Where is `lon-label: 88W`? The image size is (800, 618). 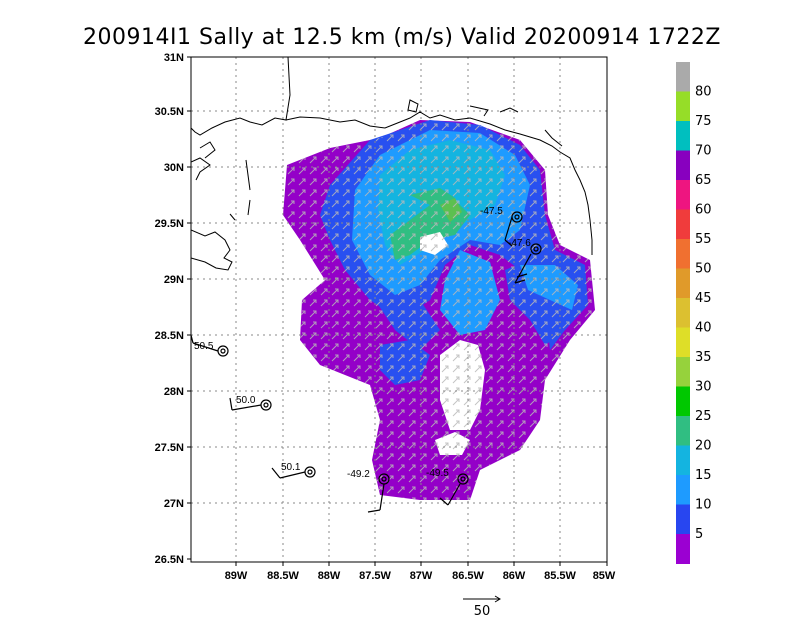
lon-label: 88W is located at coordinates (329, 576).